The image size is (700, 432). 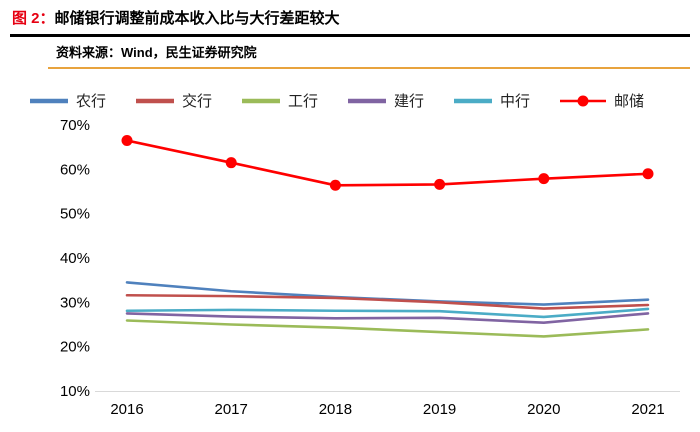 I want to click on y-tick-label: 20%, so click(x=75, y=347).